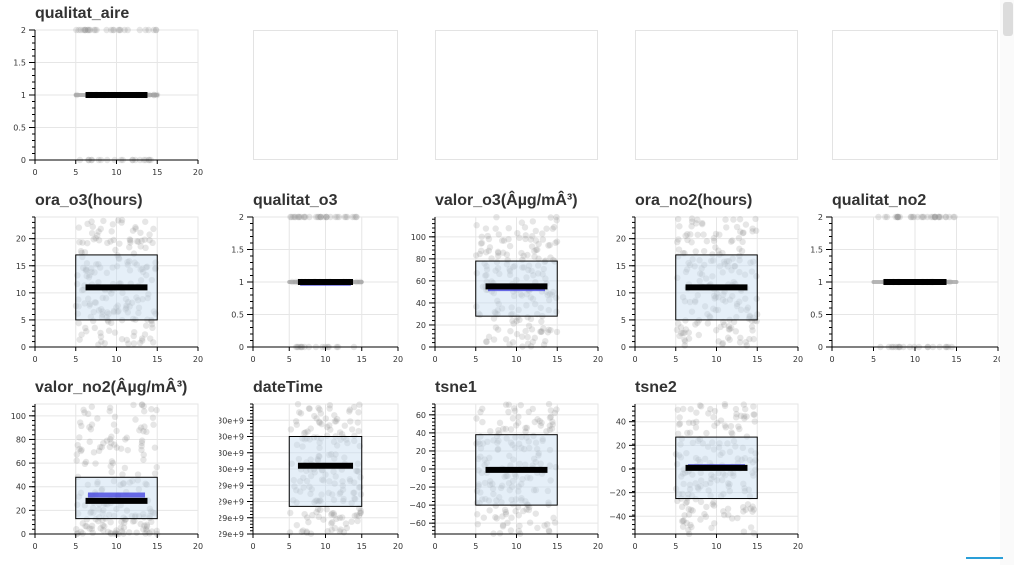  I want to click on chart-title: valor_o3(Âµg/mÂ³), so click(506, 200).